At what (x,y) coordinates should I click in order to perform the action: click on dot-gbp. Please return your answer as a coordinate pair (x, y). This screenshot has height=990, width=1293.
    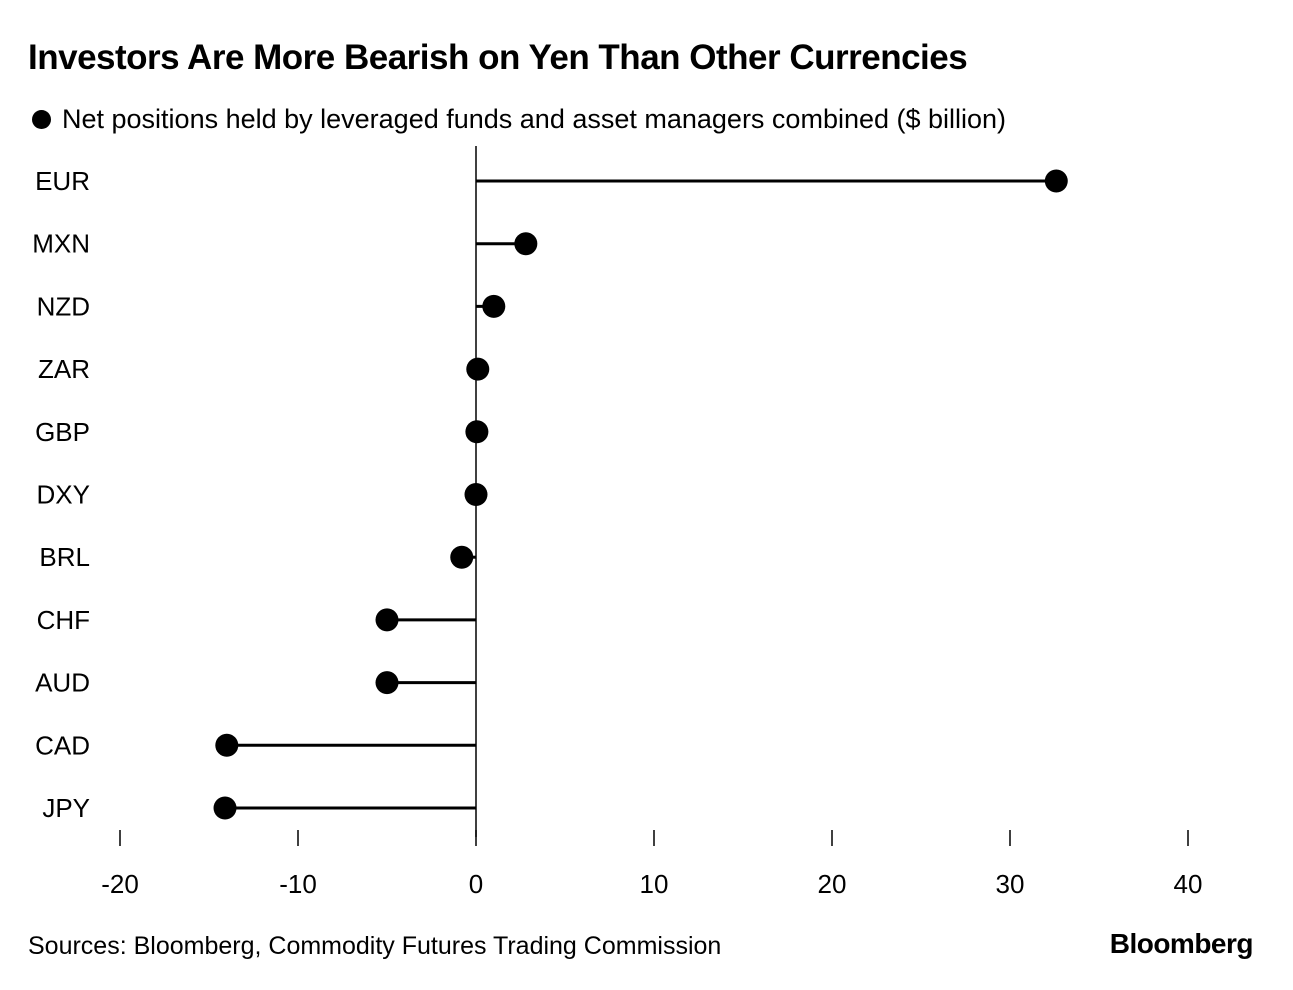
    Looking at the image, I should click on (477, 432).